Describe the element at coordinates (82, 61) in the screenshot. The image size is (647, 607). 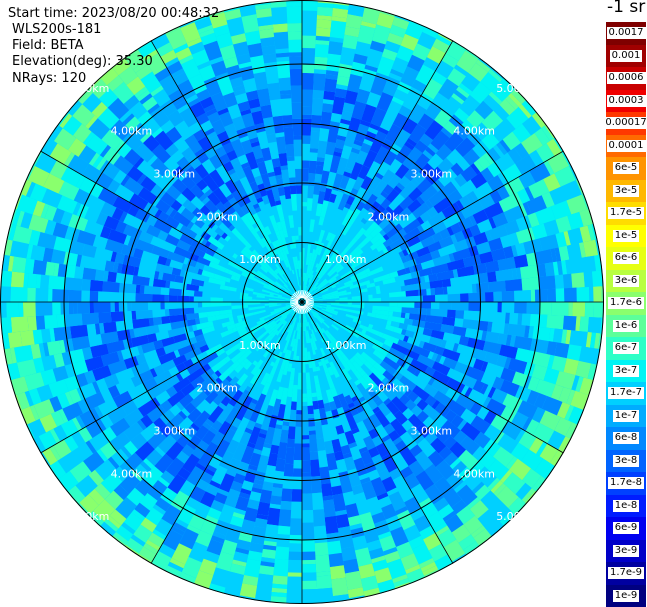
I see `elevation-label: Elevation(deg): 35.30` at that location.